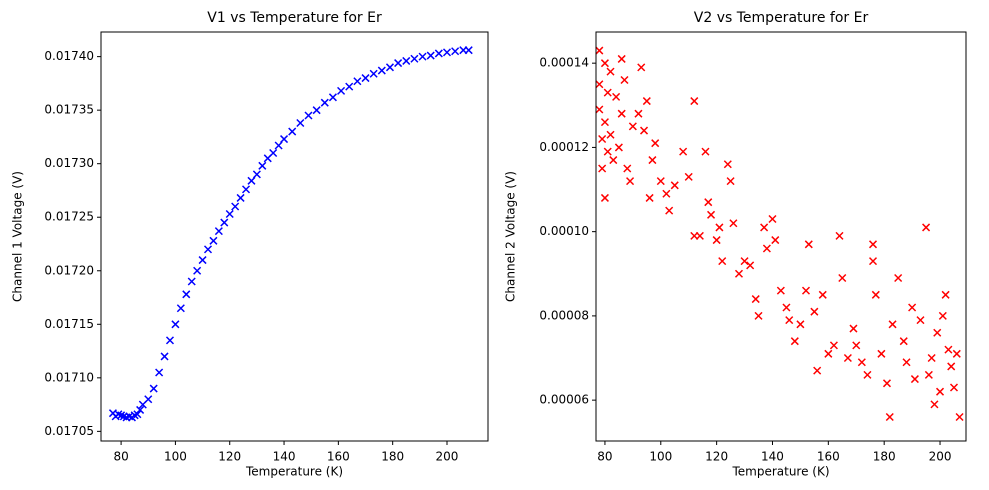 The image size is (989, 490). I want to click on y-tick-label: 0.00012, so click(564, 147).